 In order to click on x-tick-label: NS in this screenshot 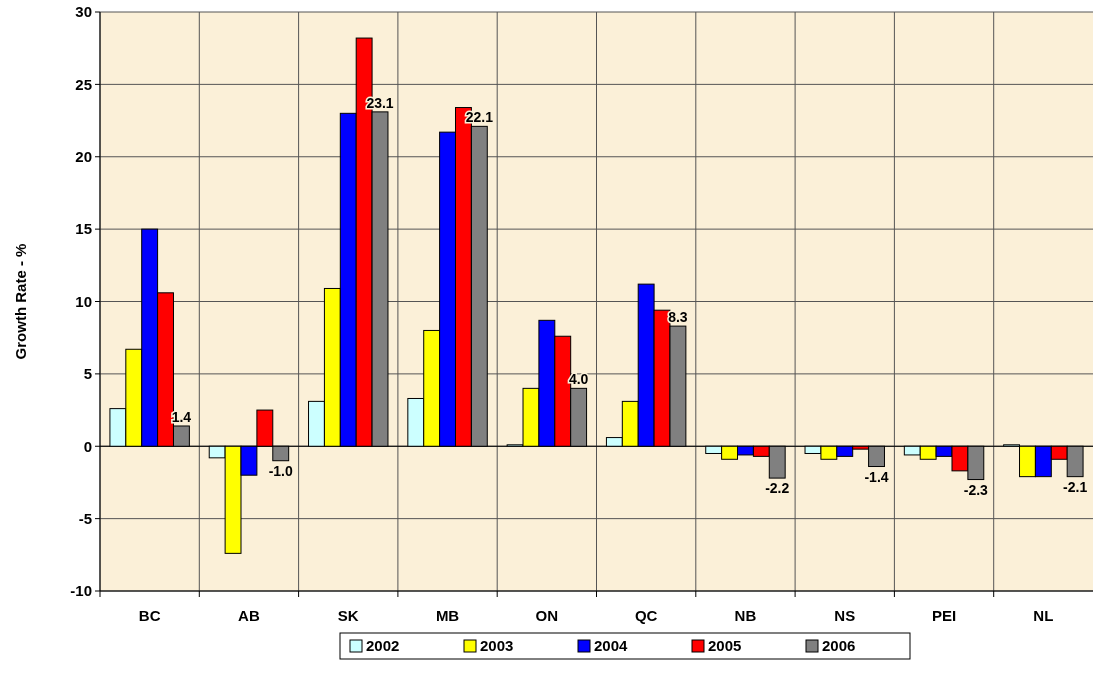, I will do `click(845, 615)`.